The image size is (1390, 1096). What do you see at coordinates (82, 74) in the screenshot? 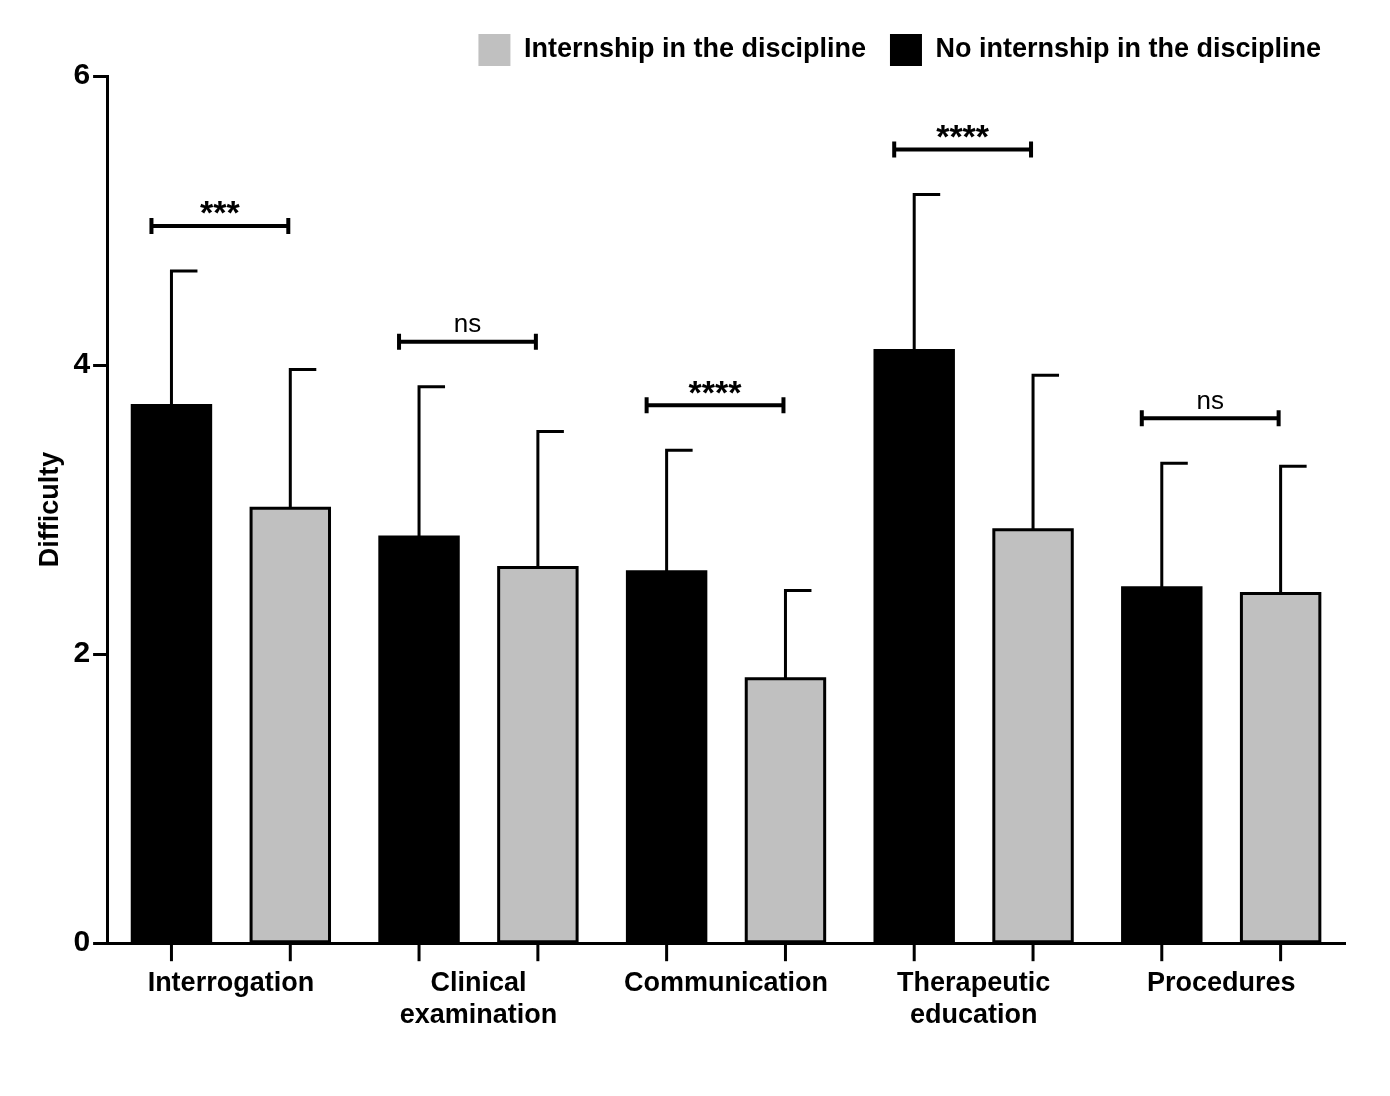
I see `y-tick-label: 6` at bounding box center [82, 74].